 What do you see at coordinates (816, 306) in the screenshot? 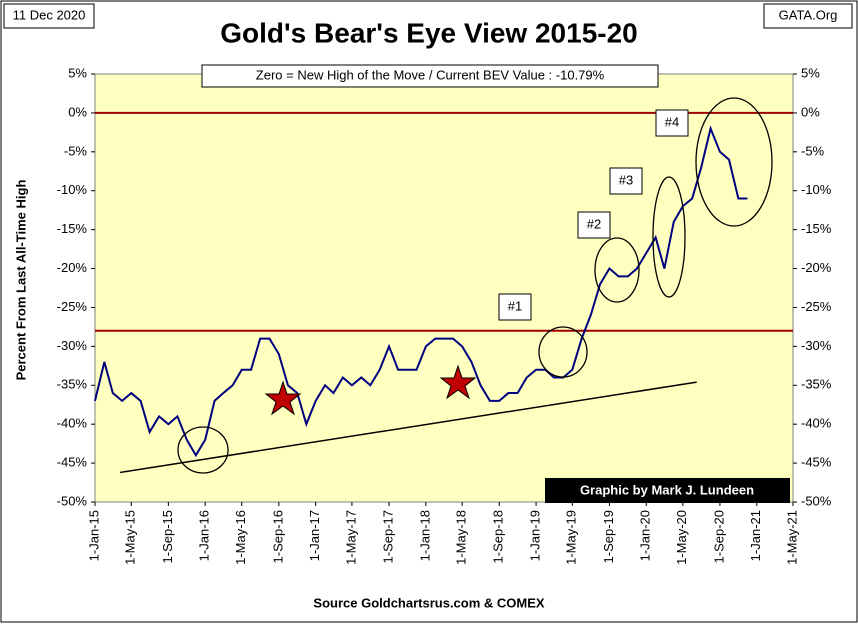
I see `y2-tick-label: -25%` at bounding box center [816, 306].